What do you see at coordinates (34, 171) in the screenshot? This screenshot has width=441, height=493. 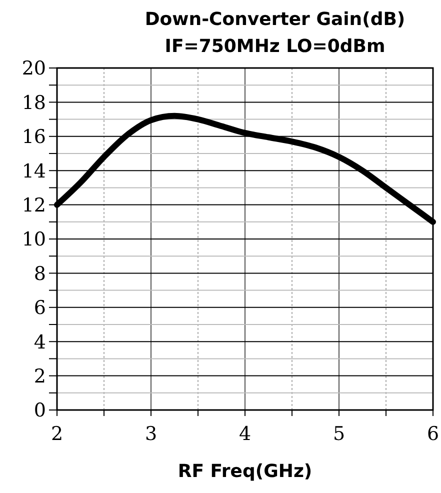 I see `y-tick-label: 14` at bounding box center [34, 171].